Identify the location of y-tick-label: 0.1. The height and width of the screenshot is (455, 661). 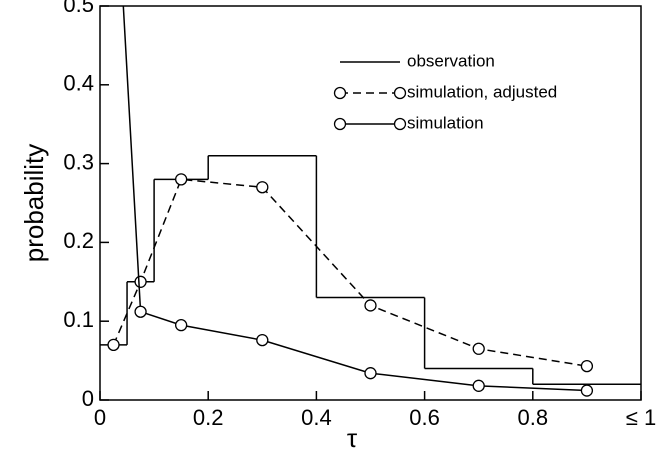
(78, 319).